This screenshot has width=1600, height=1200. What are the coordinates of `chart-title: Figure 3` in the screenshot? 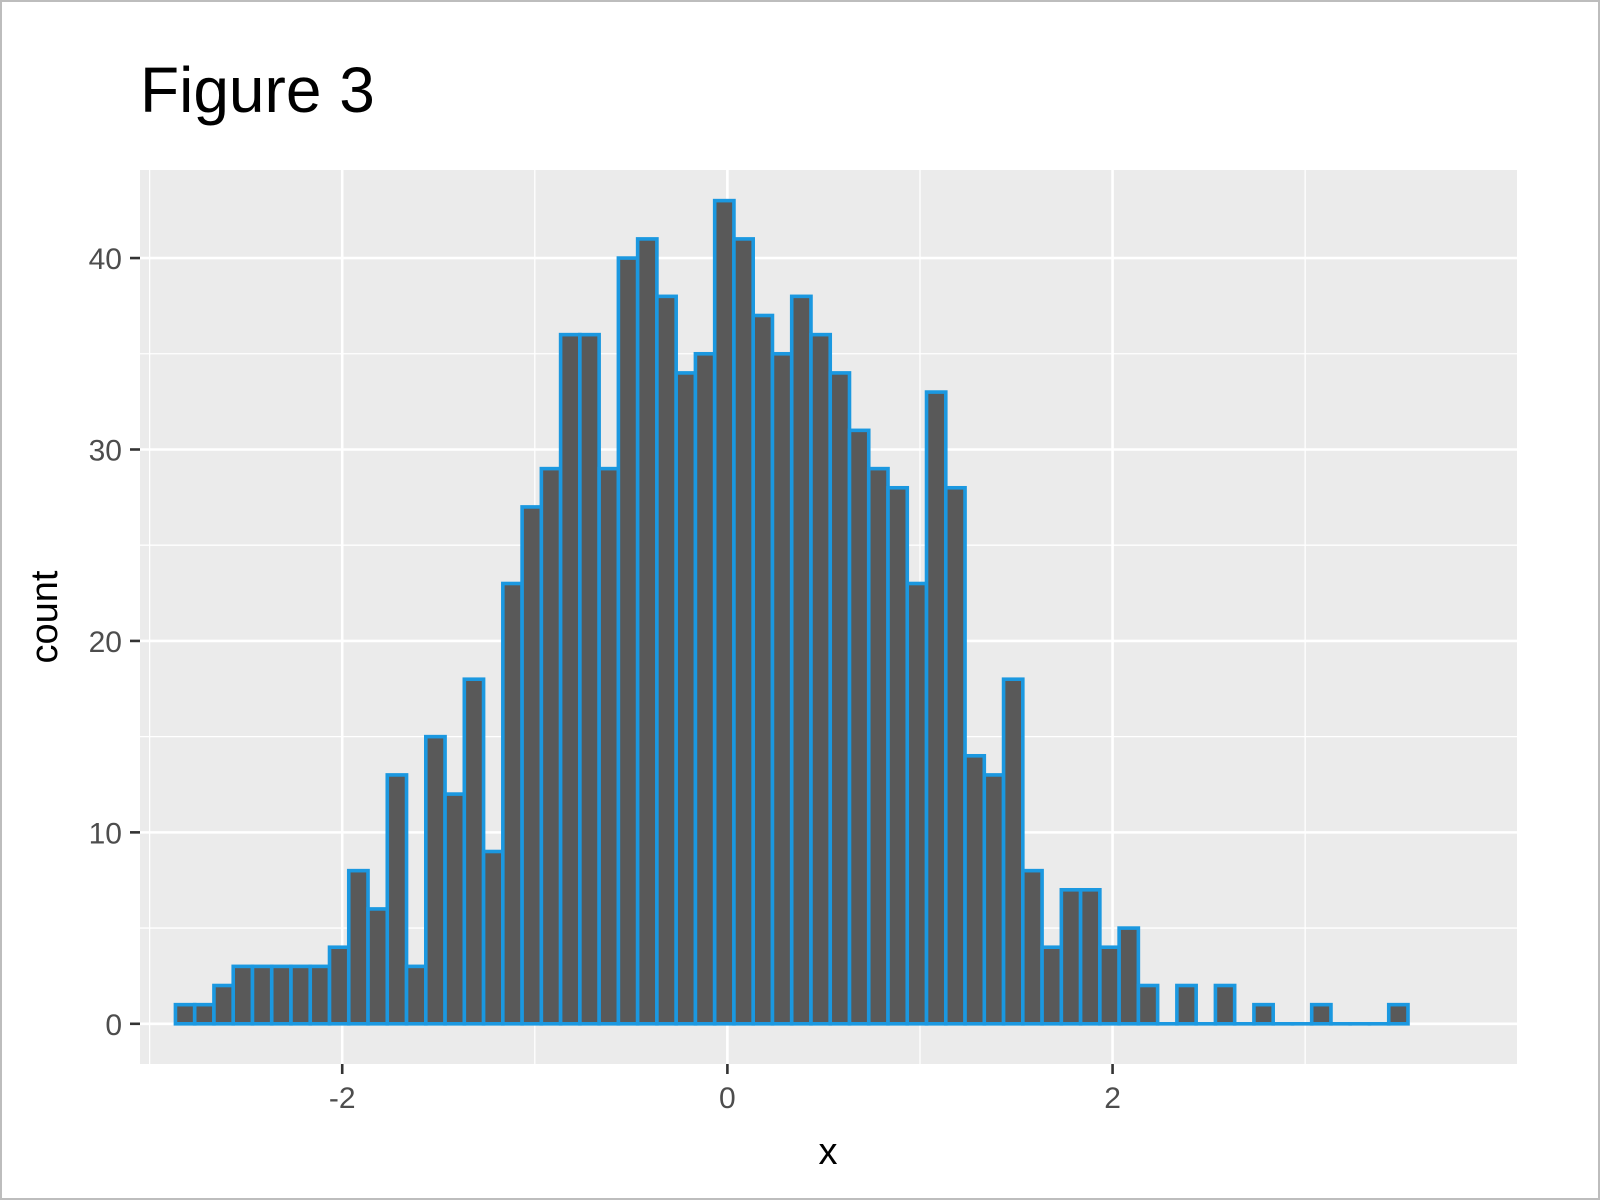 It's located at (257, 90).